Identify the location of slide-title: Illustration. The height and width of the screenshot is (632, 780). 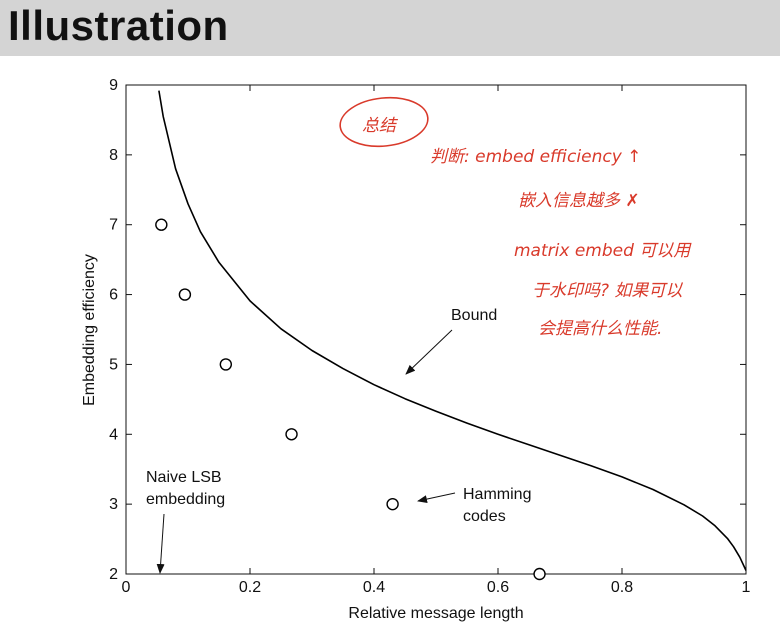
(118, 25).